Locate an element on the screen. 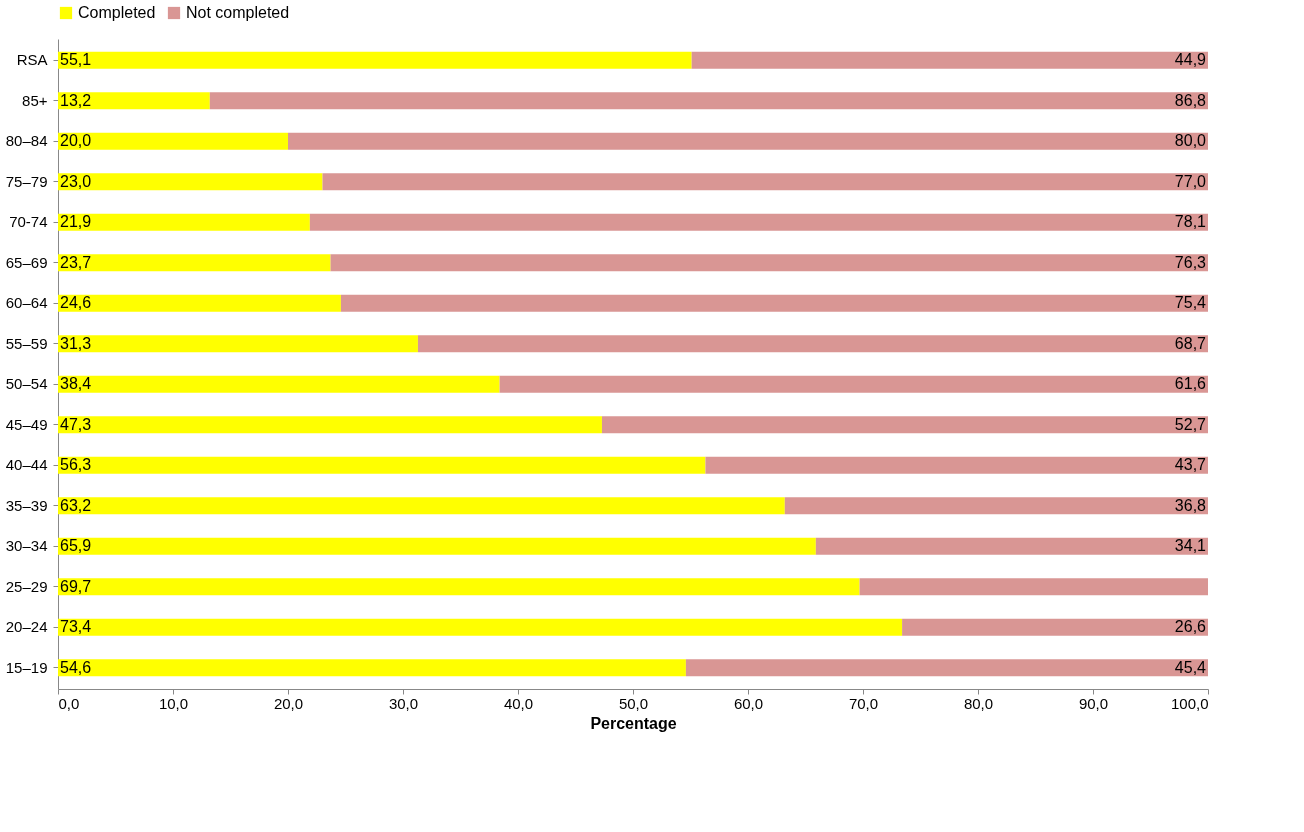 Image resolution: width=1304 pixels, height=832 pixels. legend-label: Not completed is located at coordinates (238, 12).